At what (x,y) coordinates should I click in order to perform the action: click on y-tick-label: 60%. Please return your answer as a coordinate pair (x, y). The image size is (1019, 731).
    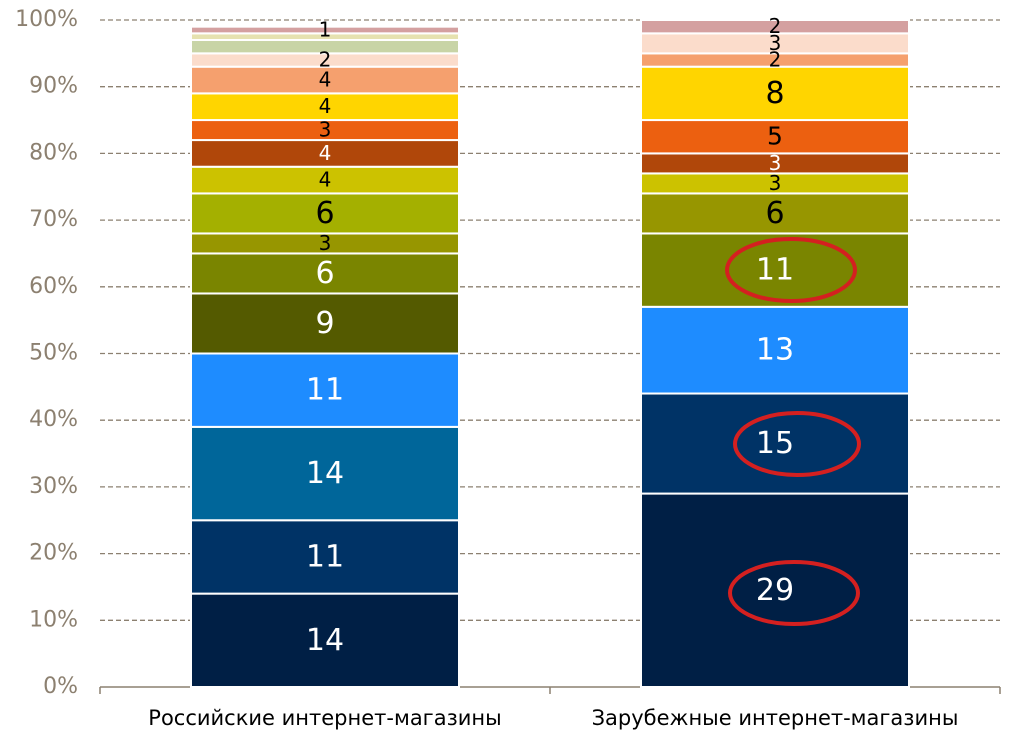
    Looking at the image, I should click on (53, 286).